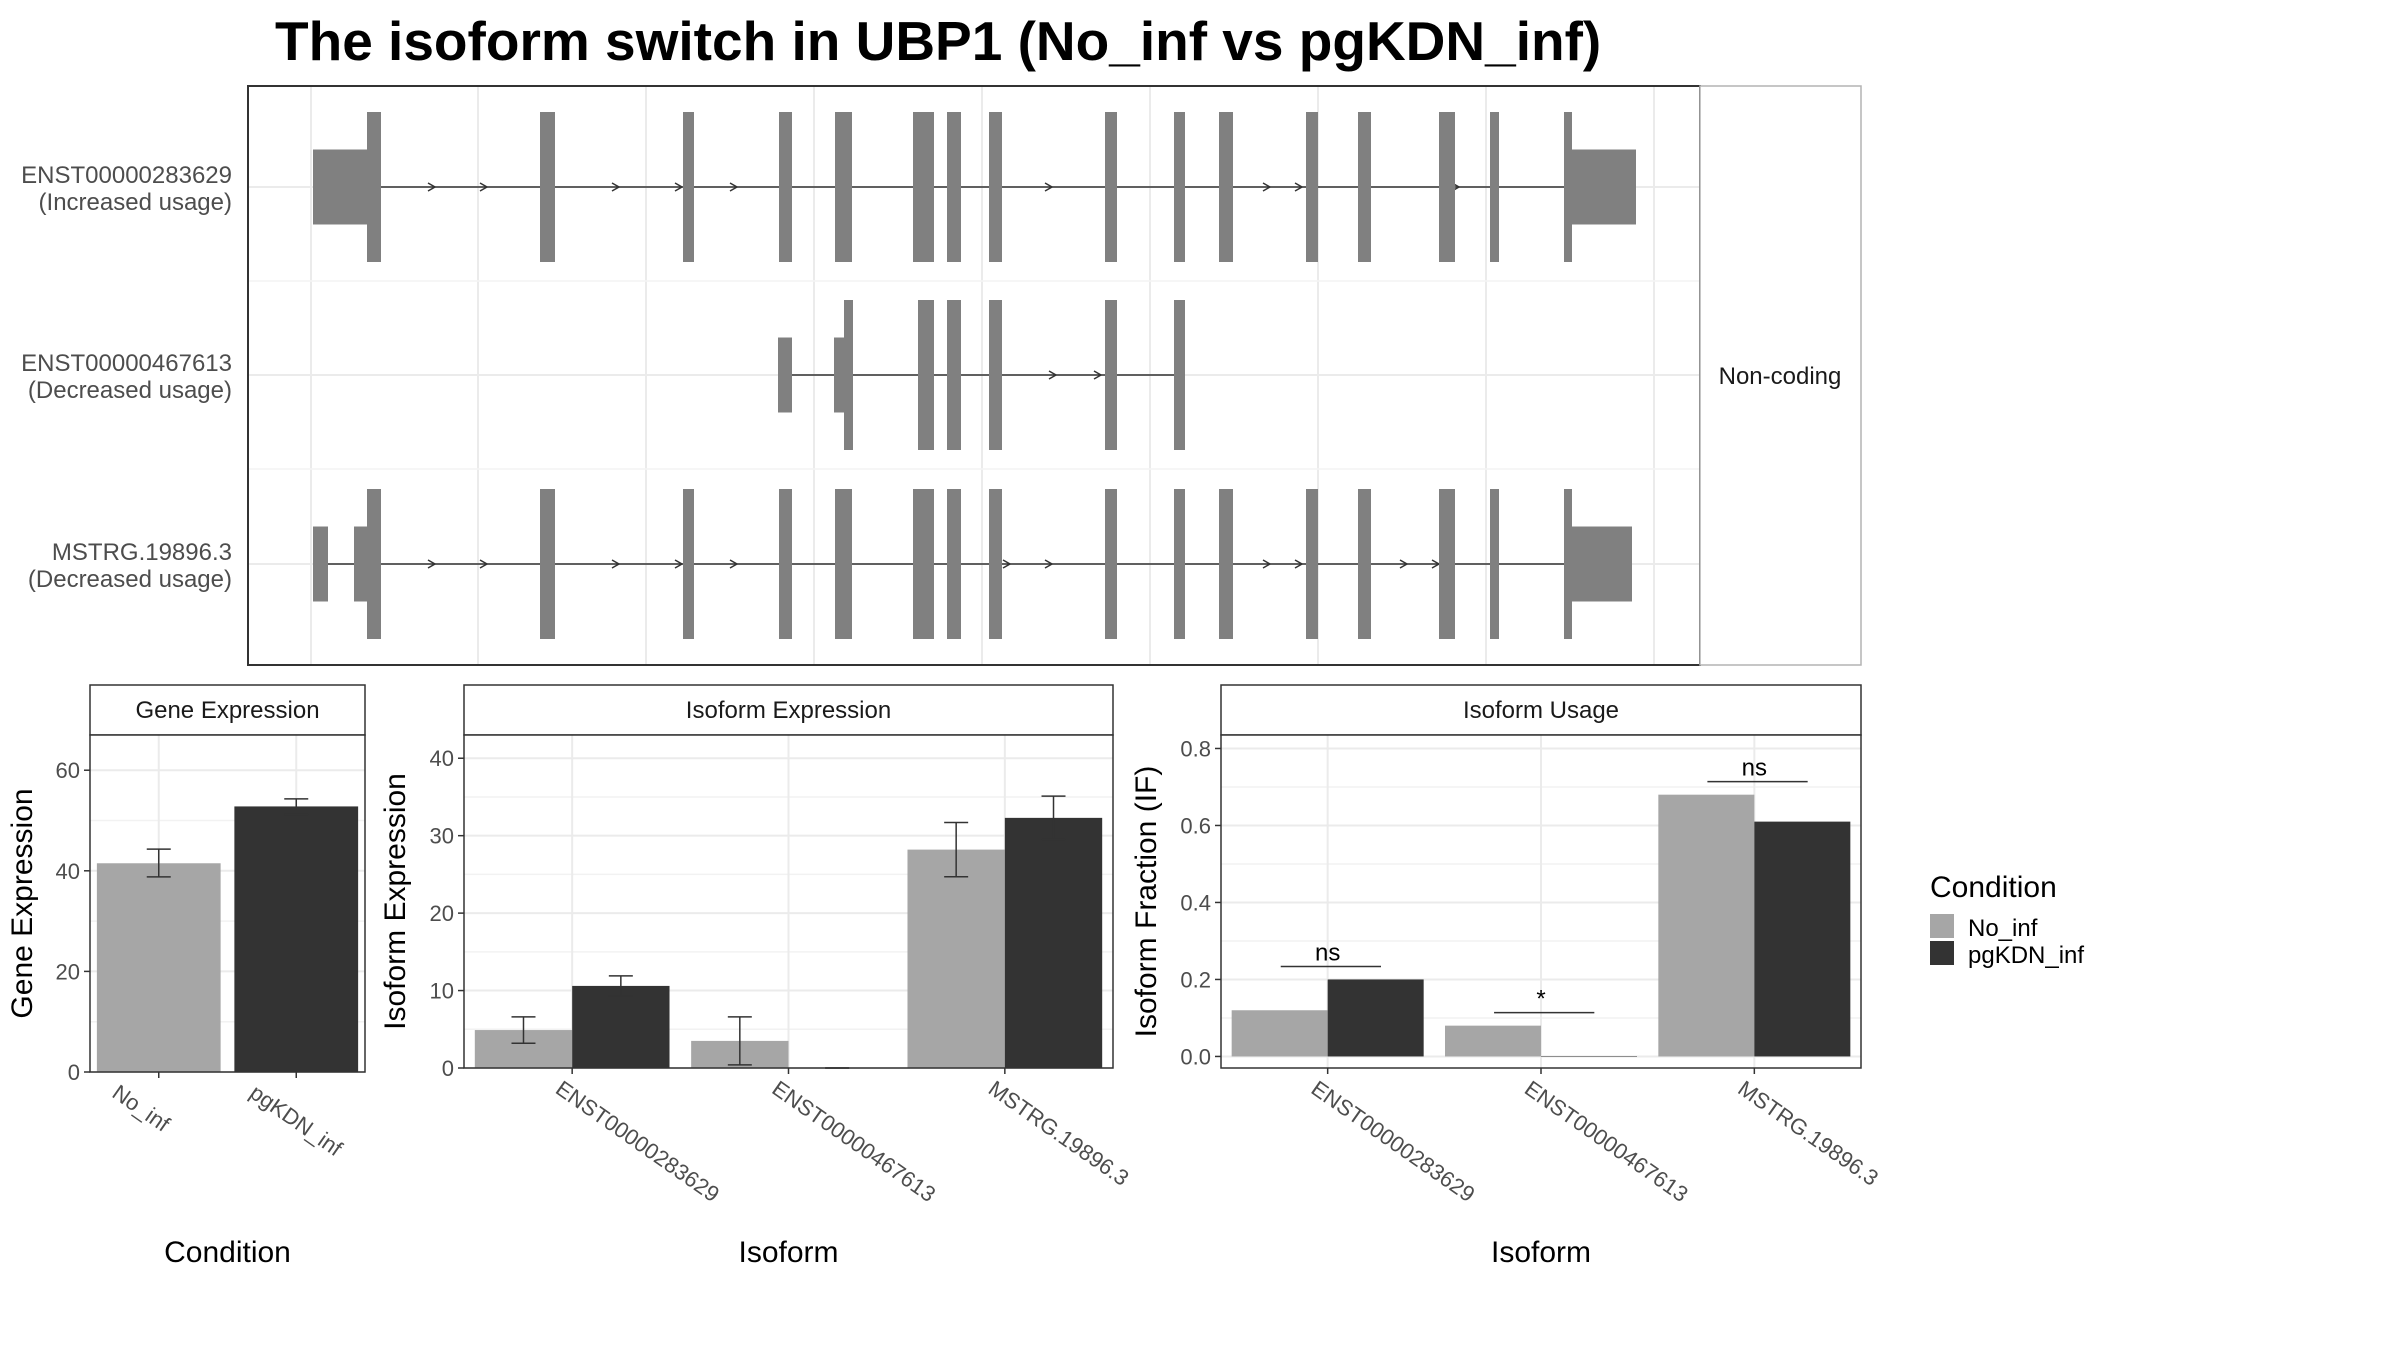  I want to click on x-axis-title: Condition, so click(227, 1252).